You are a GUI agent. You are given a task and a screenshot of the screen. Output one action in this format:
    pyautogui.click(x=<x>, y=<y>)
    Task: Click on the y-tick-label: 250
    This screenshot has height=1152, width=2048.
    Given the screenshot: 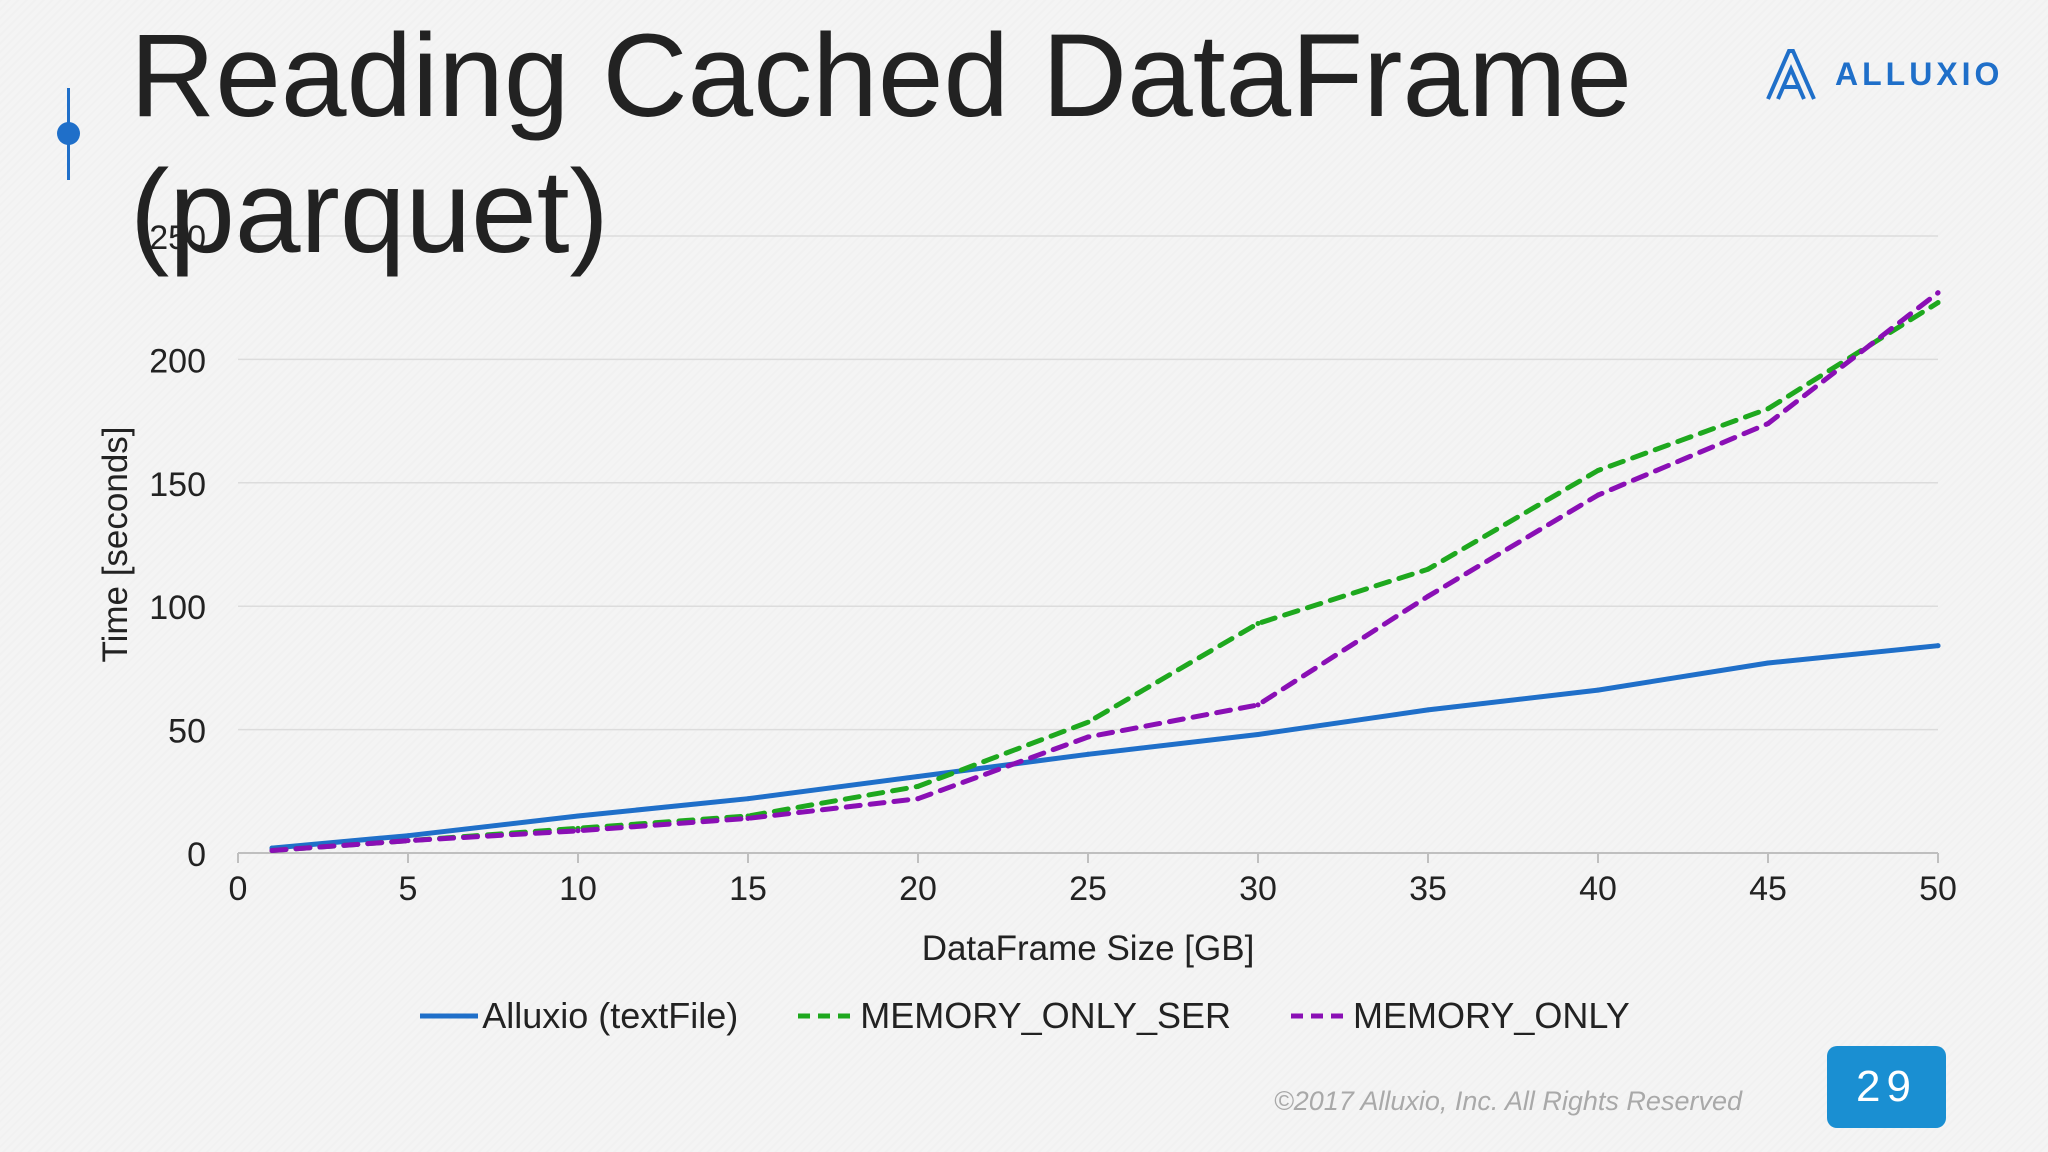 What is the action you would take?
    pyautogui.click(x=177, y=238)
    